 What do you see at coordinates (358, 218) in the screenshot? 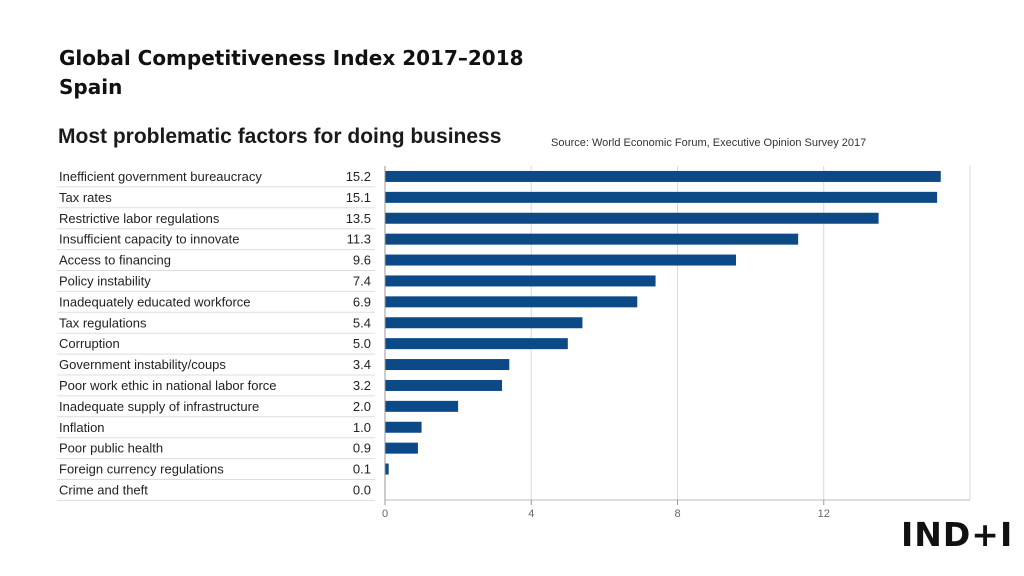
I see `value-label: 13.5` at bounding box center [358, 218].